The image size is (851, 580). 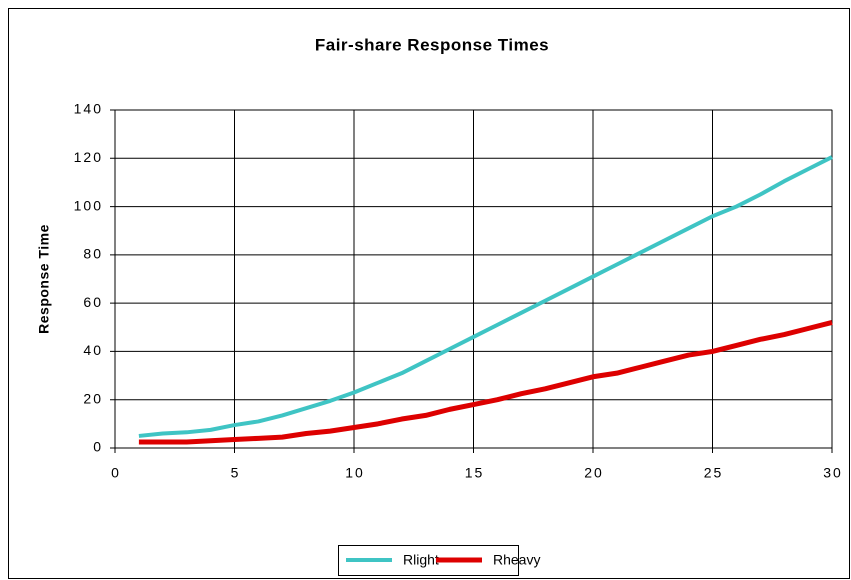 I want to click on legend-label: Rlight, so click(x=421, y=560).